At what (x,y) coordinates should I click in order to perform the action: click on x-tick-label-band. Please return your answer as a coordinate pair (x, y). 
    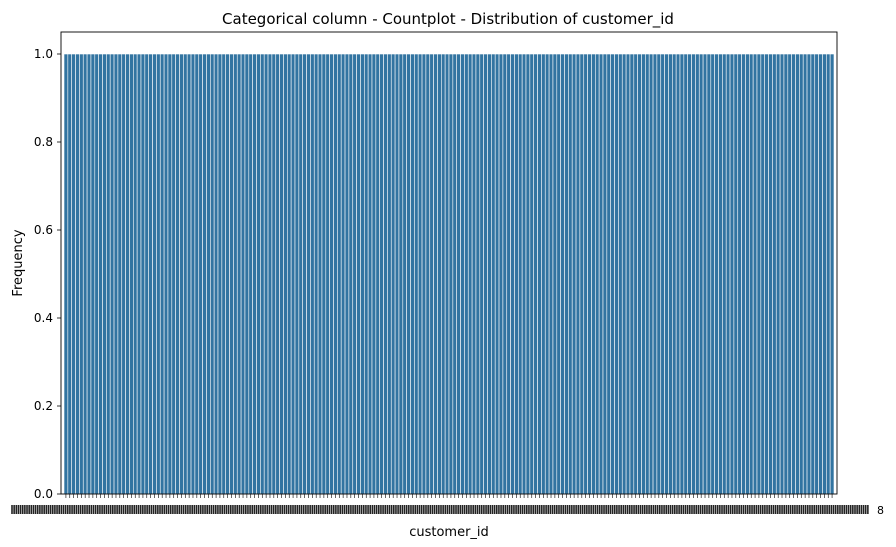
    Looking at the image, I should click on (440, 509).